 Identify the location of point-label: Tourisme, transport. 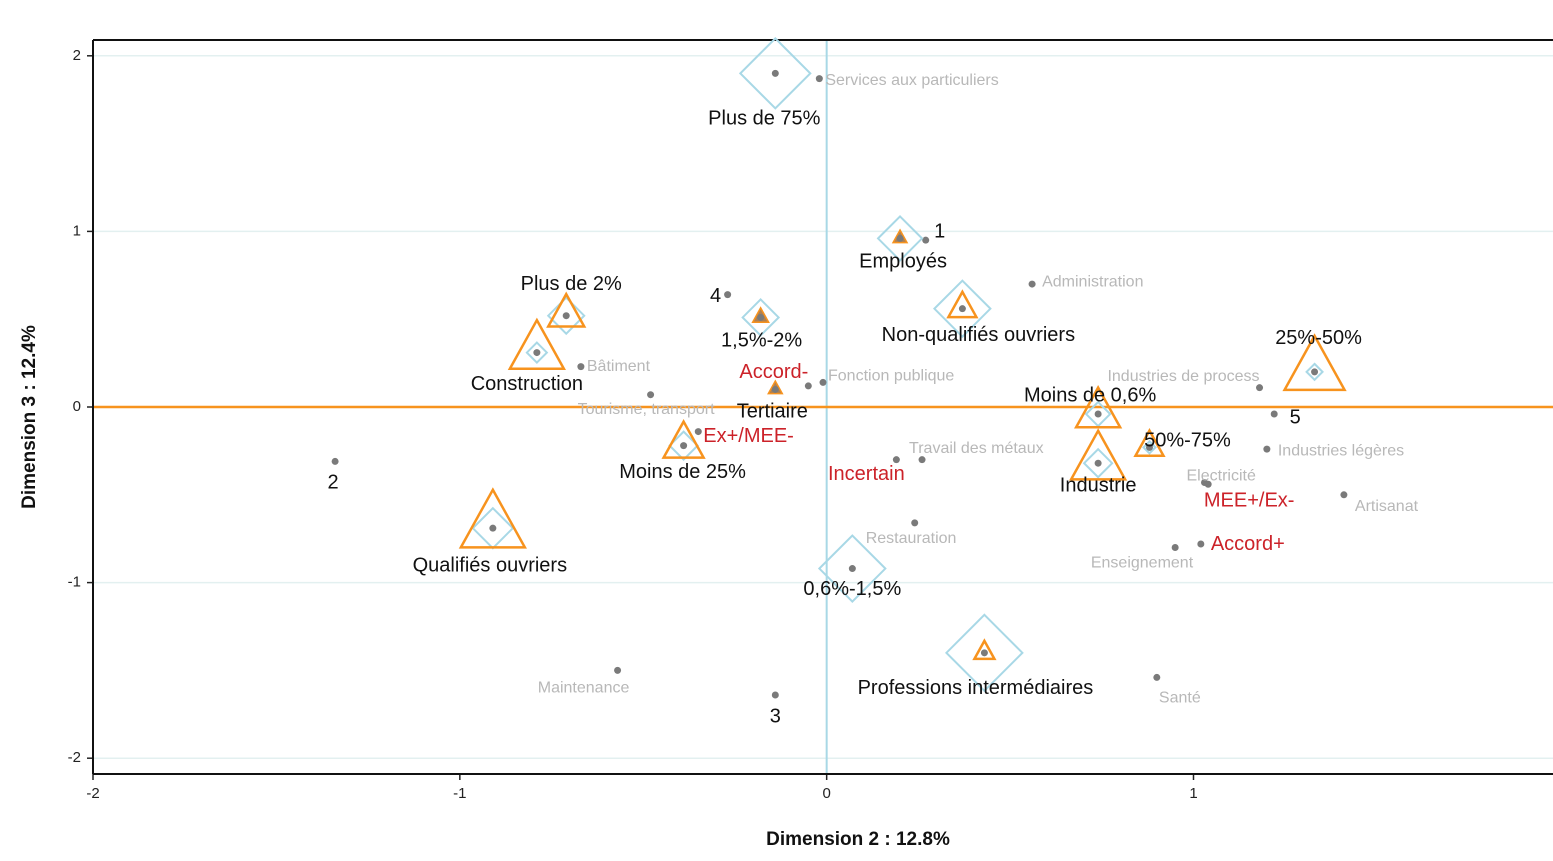
(646, 409).